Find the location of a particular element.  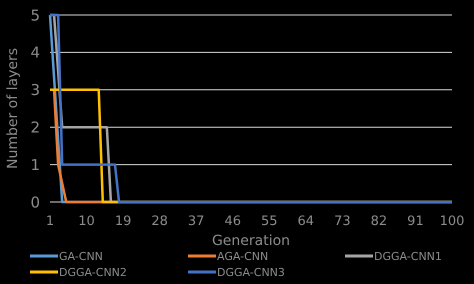

x-tick-label: 28 is located at coordinates (159, 221).